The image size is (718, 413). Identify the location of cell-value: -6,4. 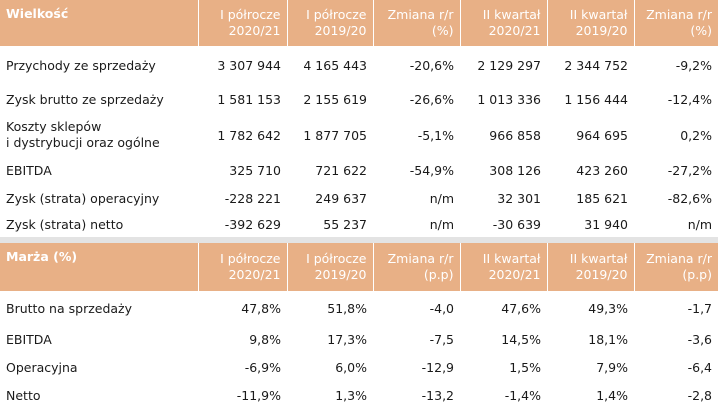
(699, 367).